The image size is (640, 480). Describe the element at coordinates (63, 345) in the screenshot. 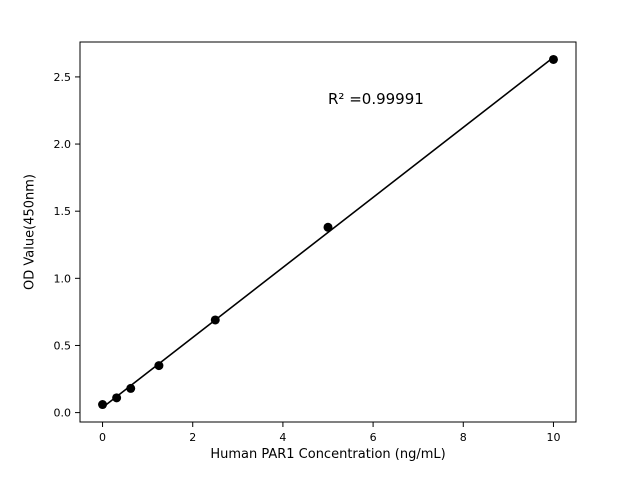

I see `y-tick-label: 0.5` at that location.